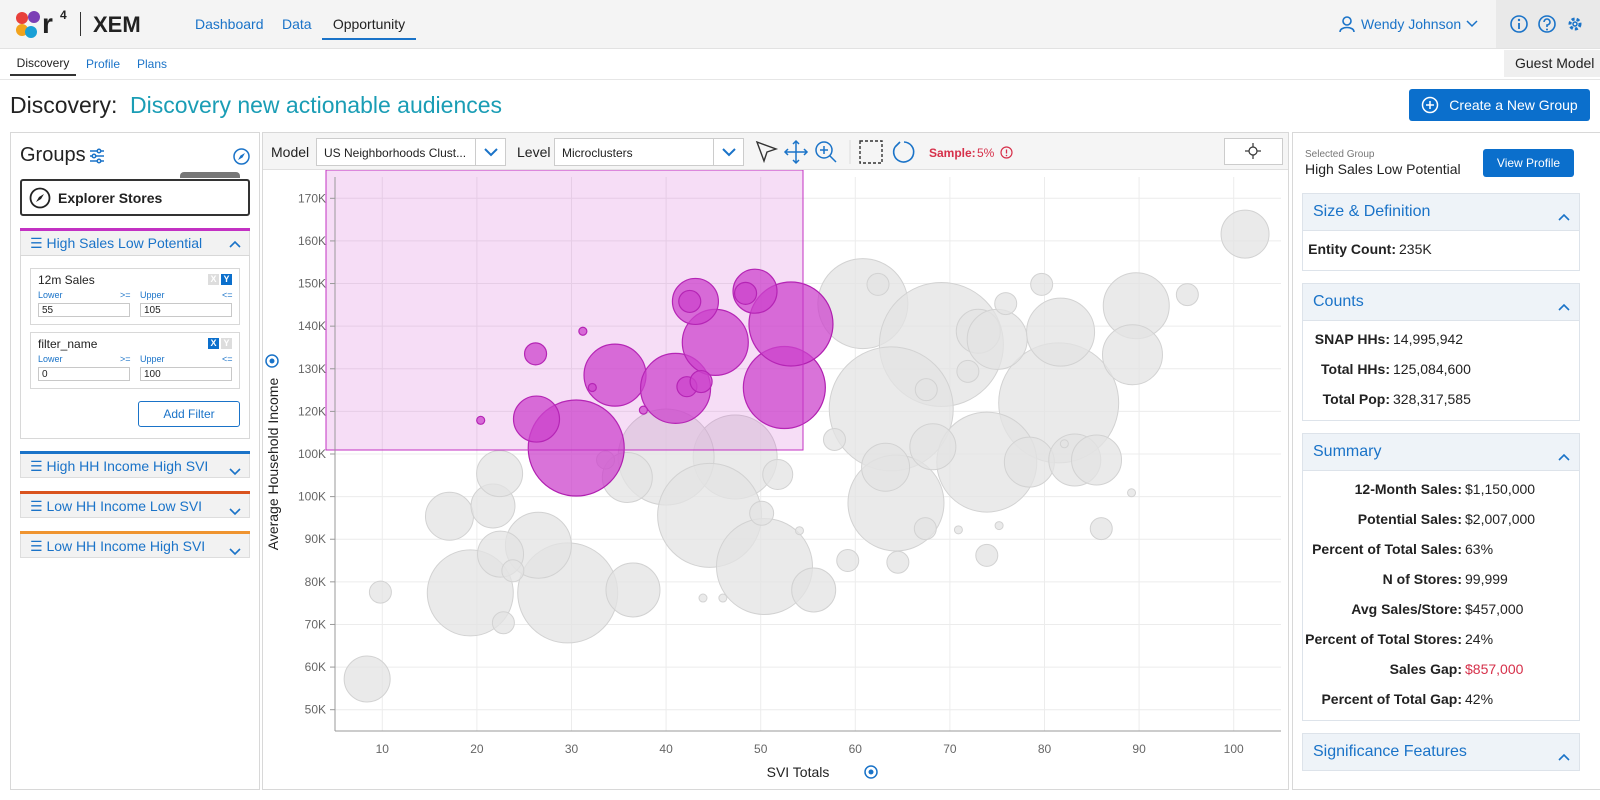  What do you see at coordinates (186, 310) in the screenshot?
I see `filter-upper-input: 105` at bounding box center [186, 310].